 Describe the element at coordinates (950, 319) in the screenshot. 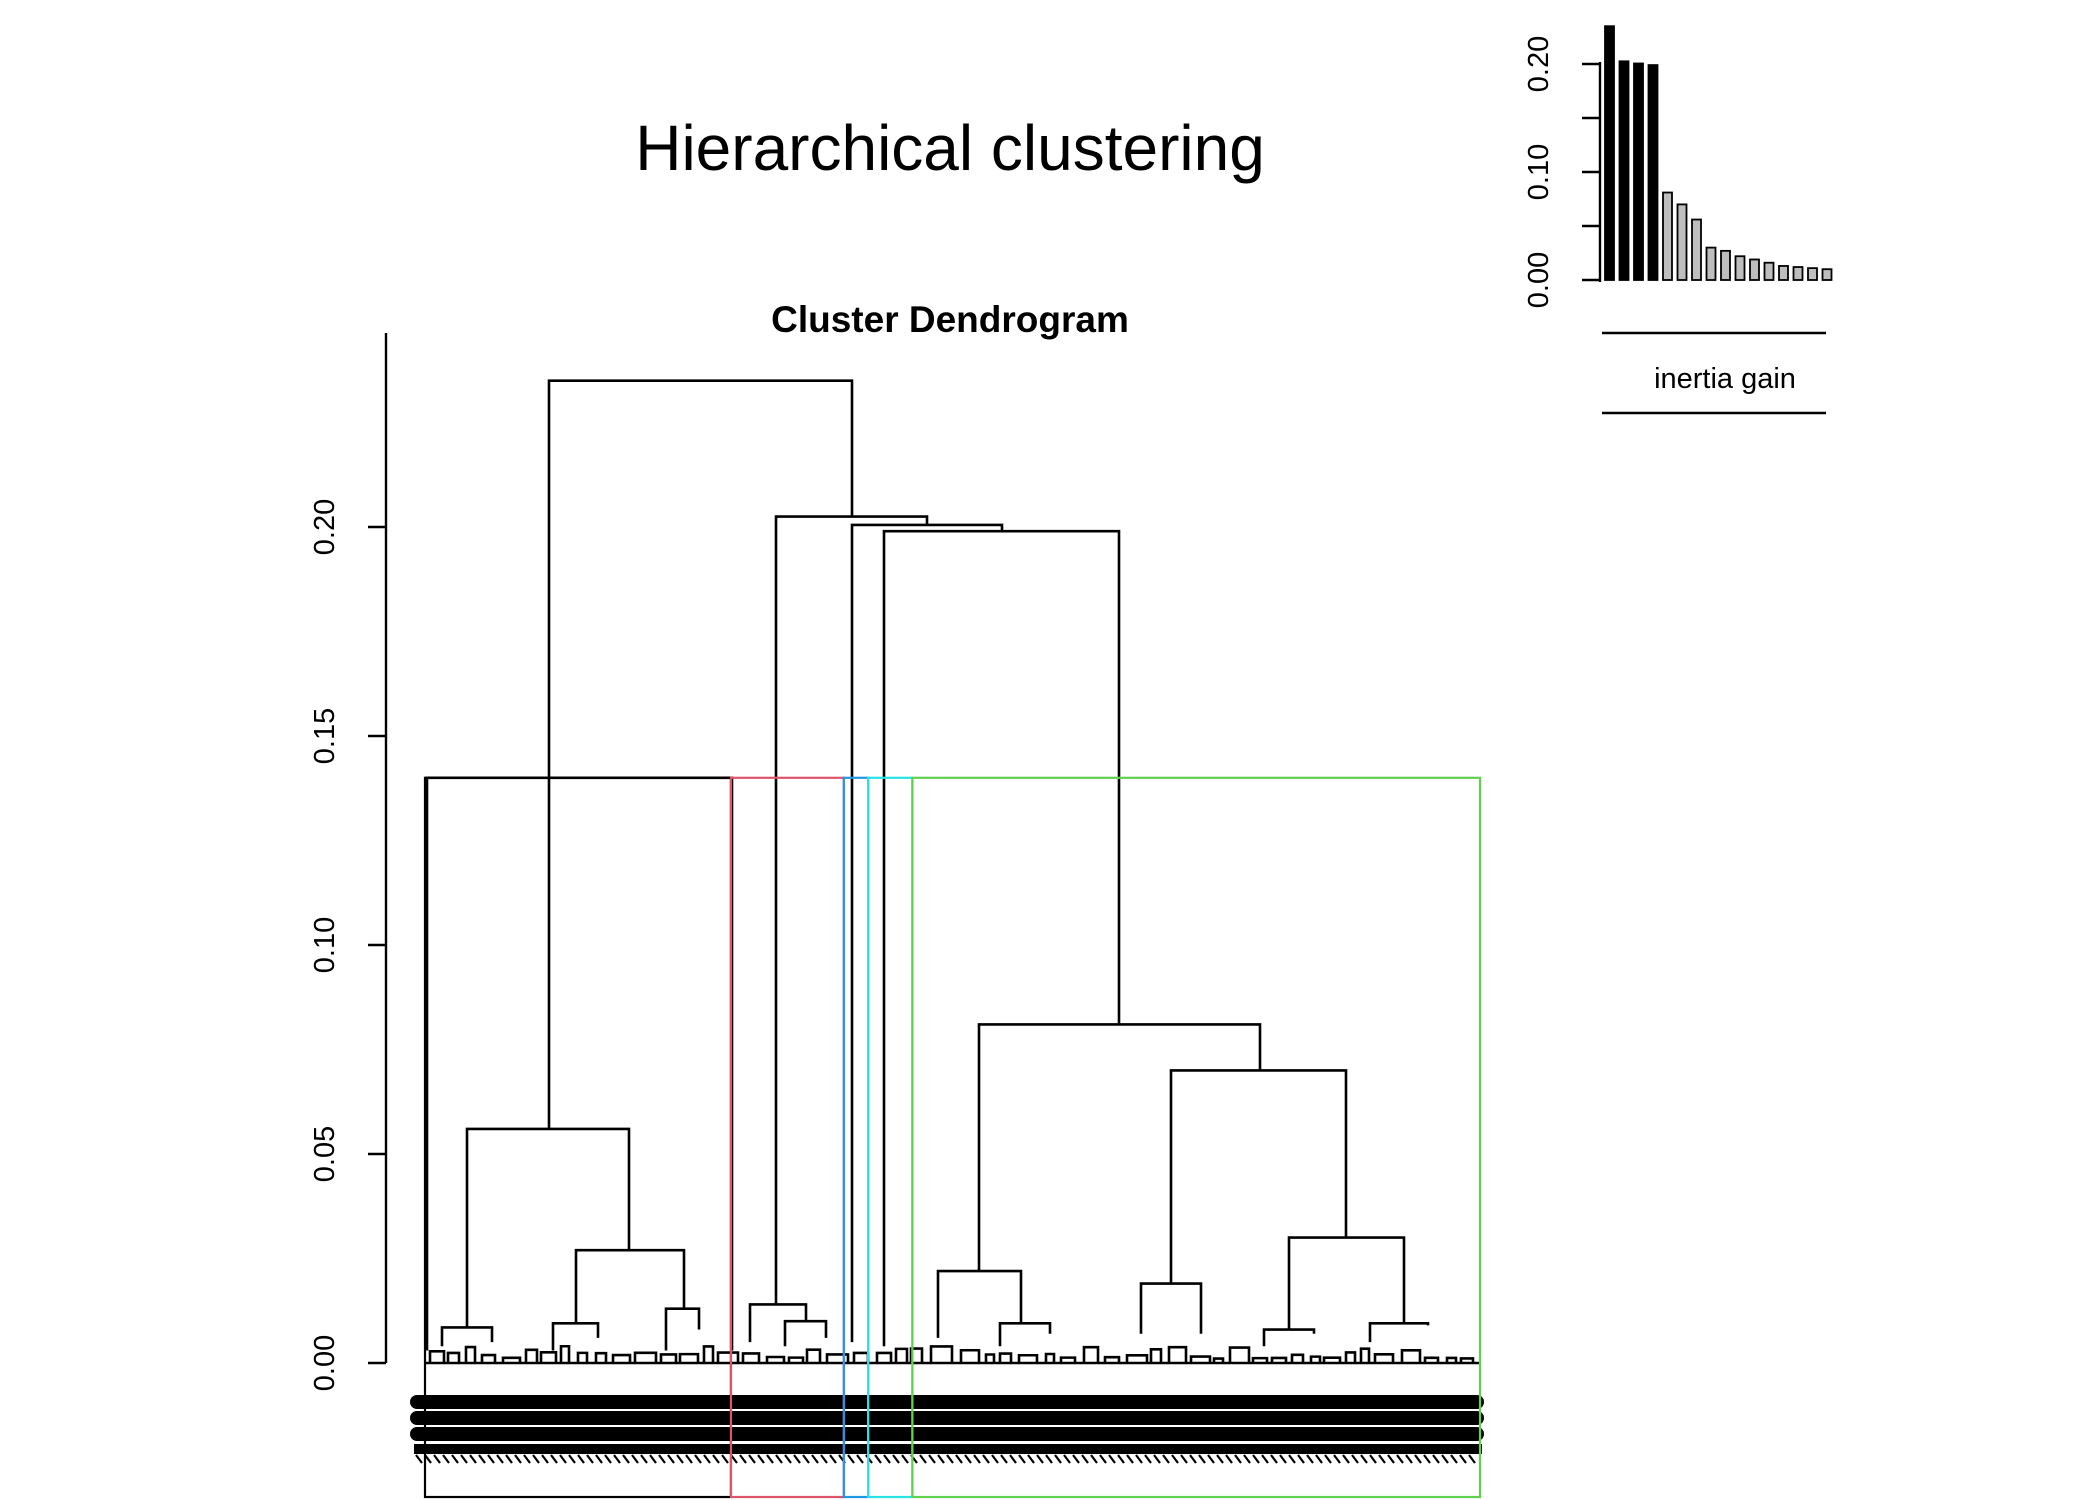

I see `dendrogram-title: Cluster Dendrogram` at that location.